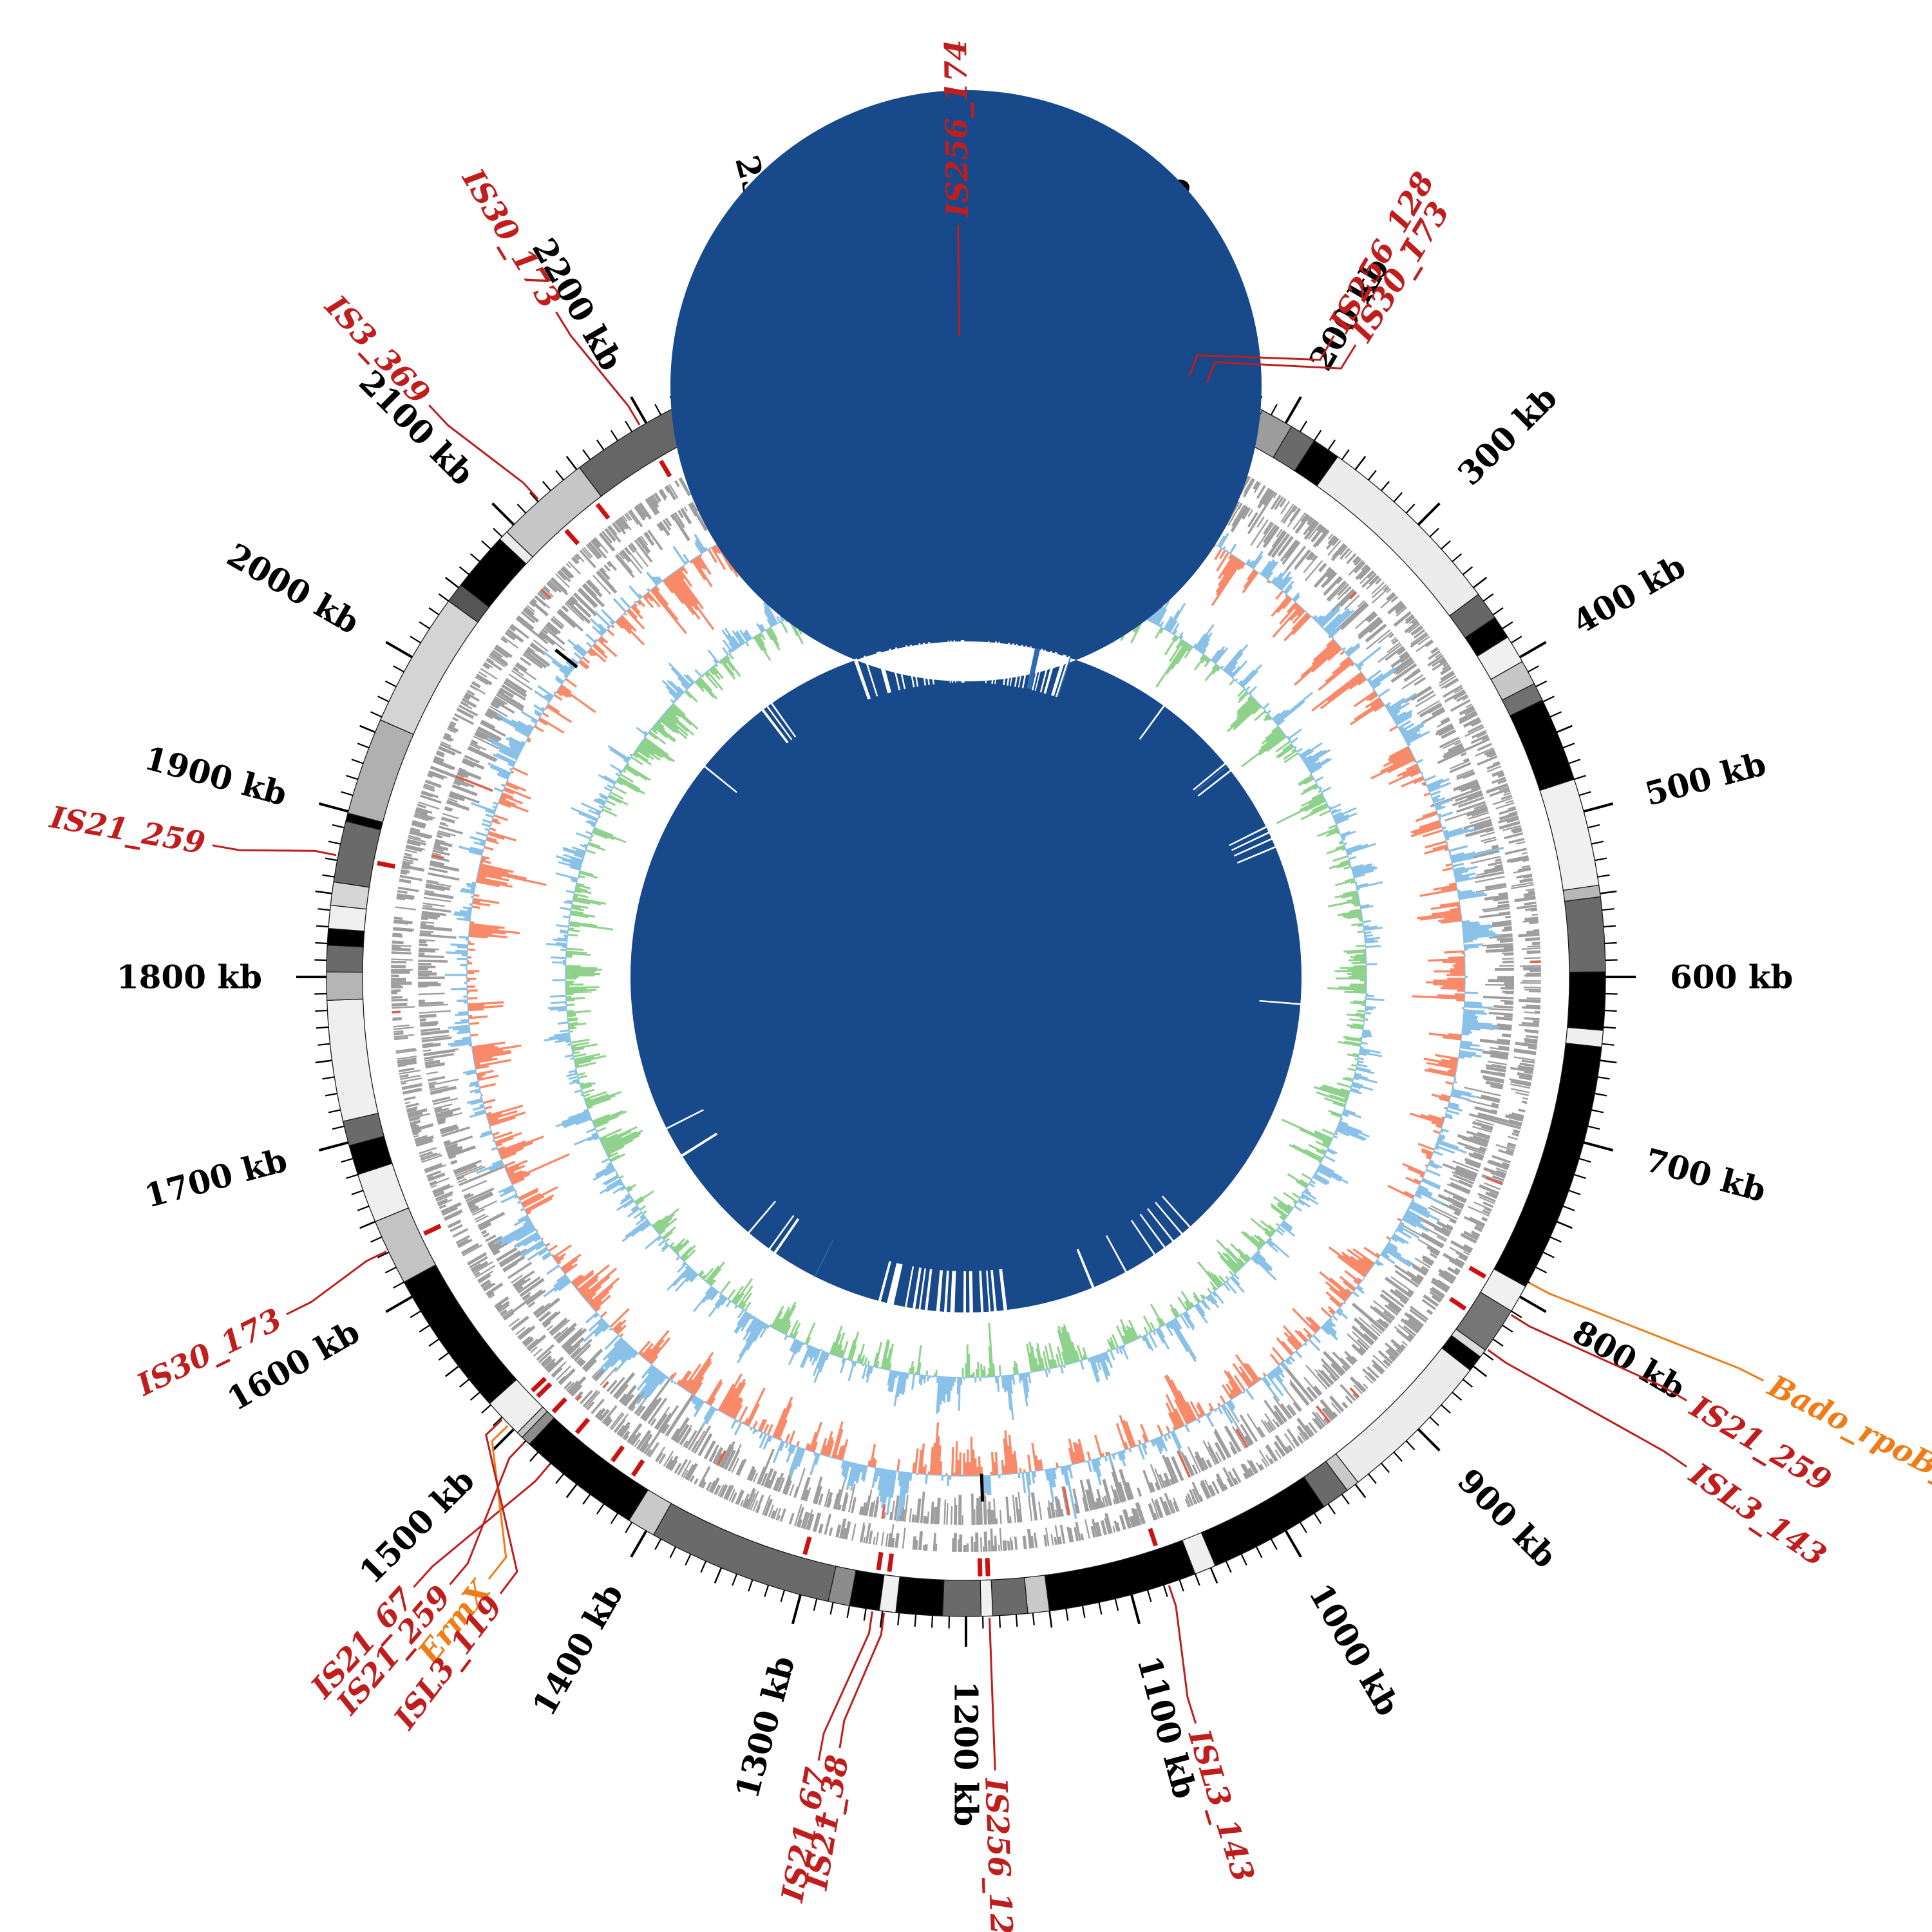 This screenshot has width=1932, height=1932. Describe the element at coordinates (1706, 779) in the screenshot. I see `kb-label: 500 kb` at that location.